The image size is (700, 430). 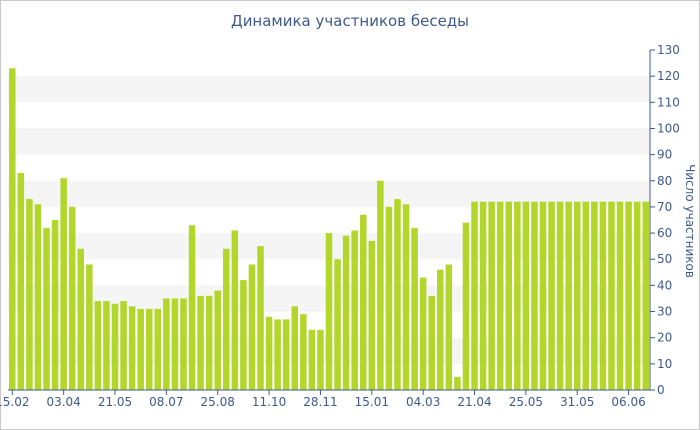 I want to click on y-tick-label: 100, so click(x=668, y=128).